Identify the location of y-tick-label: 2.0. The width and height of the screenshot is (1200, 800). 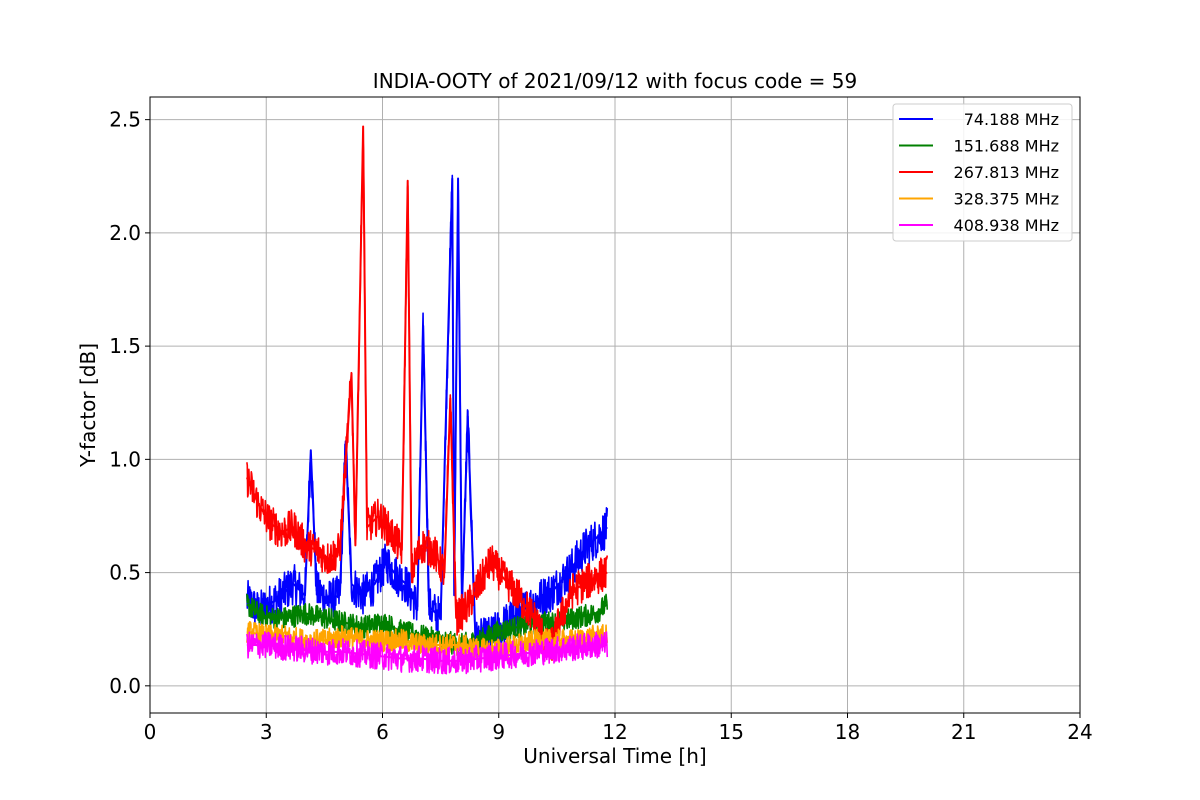
(125, 233).